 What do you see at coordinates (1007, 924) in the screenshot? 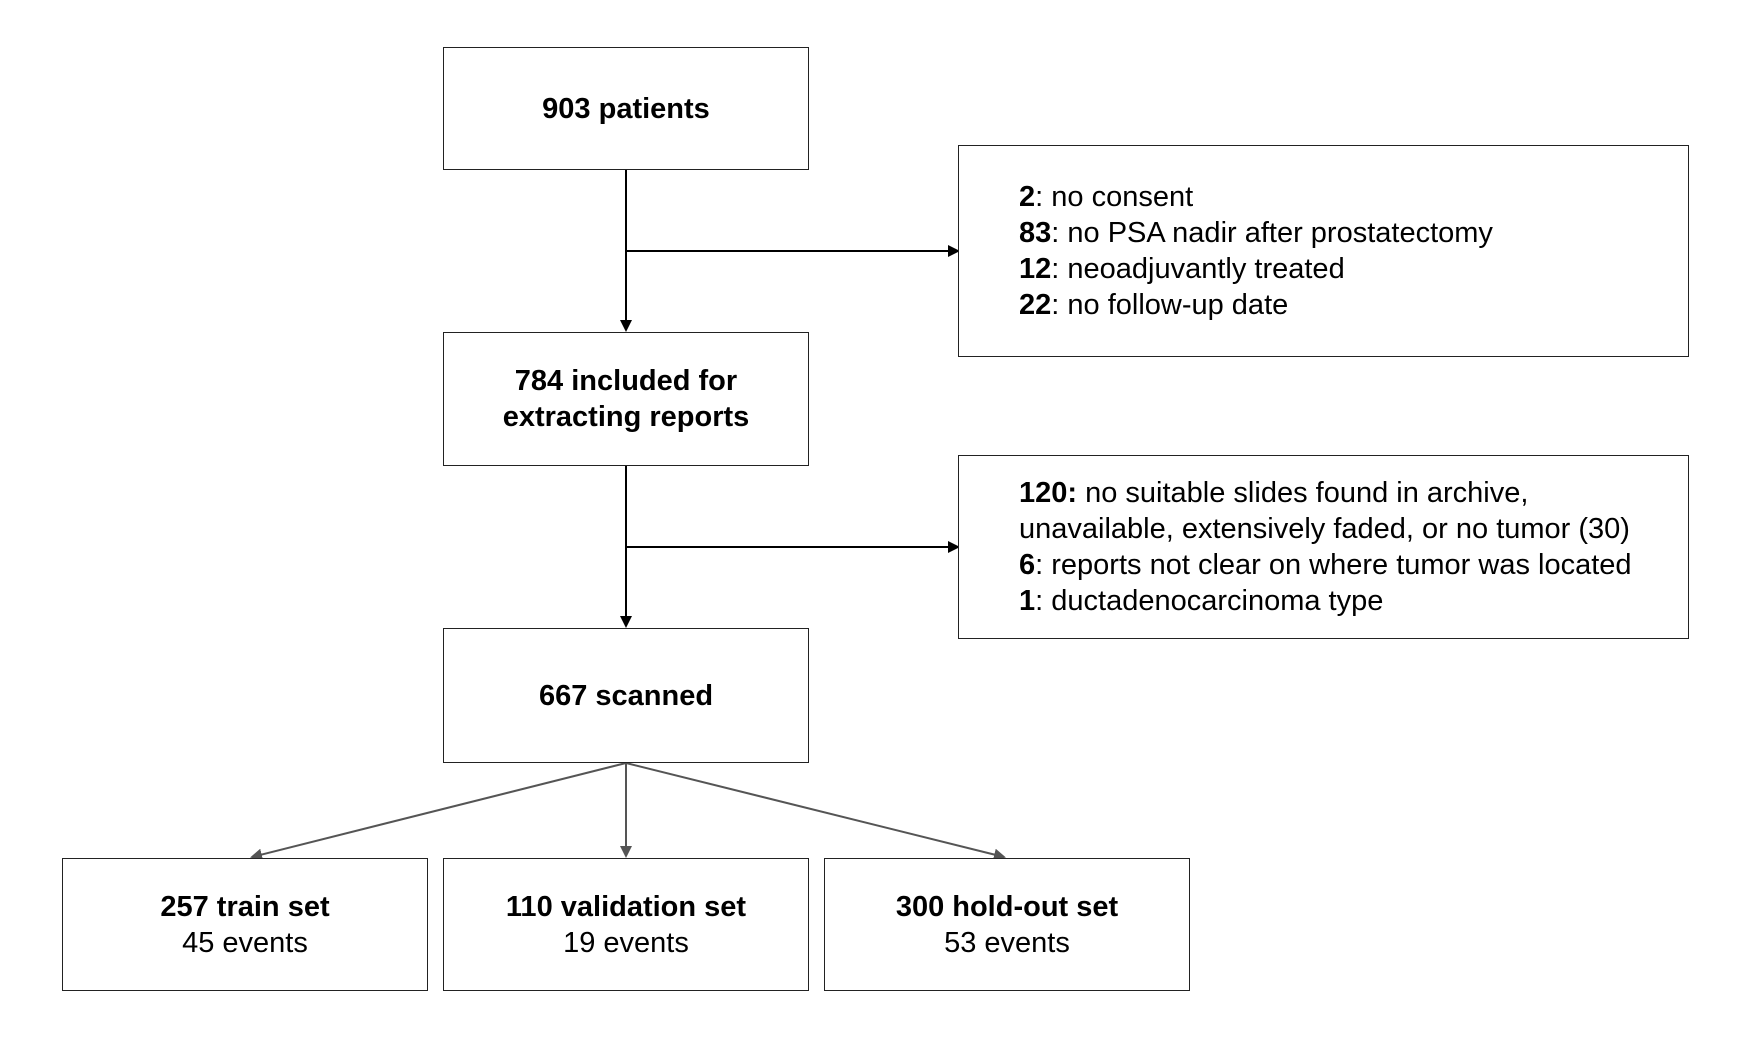
I see `box-holdout-set: 300 hold-out set 53 events` at bounding box center [1007, 924].